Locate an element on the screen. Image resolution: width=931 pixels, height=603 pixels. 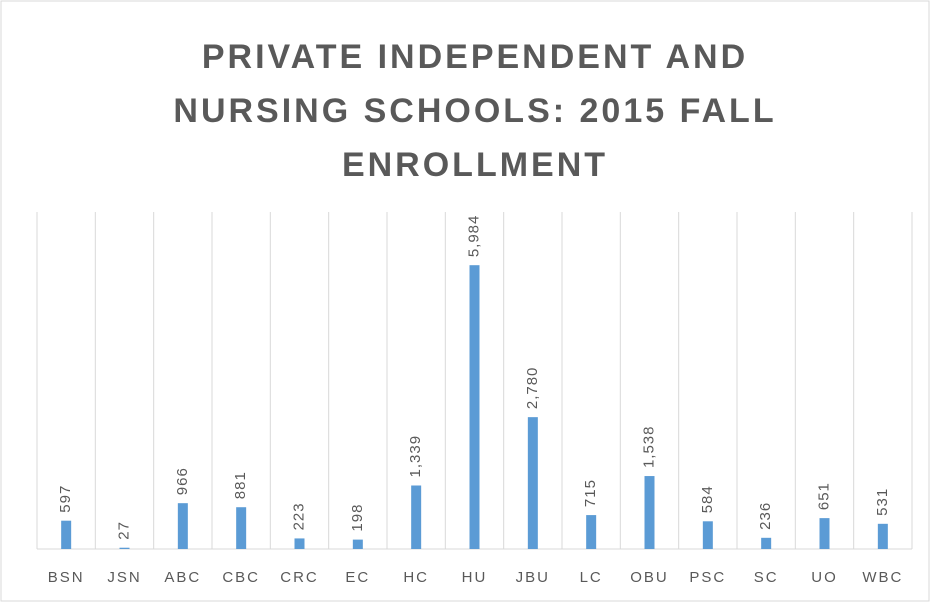
x-tick-label: UO is located at coordinates (824, 577).